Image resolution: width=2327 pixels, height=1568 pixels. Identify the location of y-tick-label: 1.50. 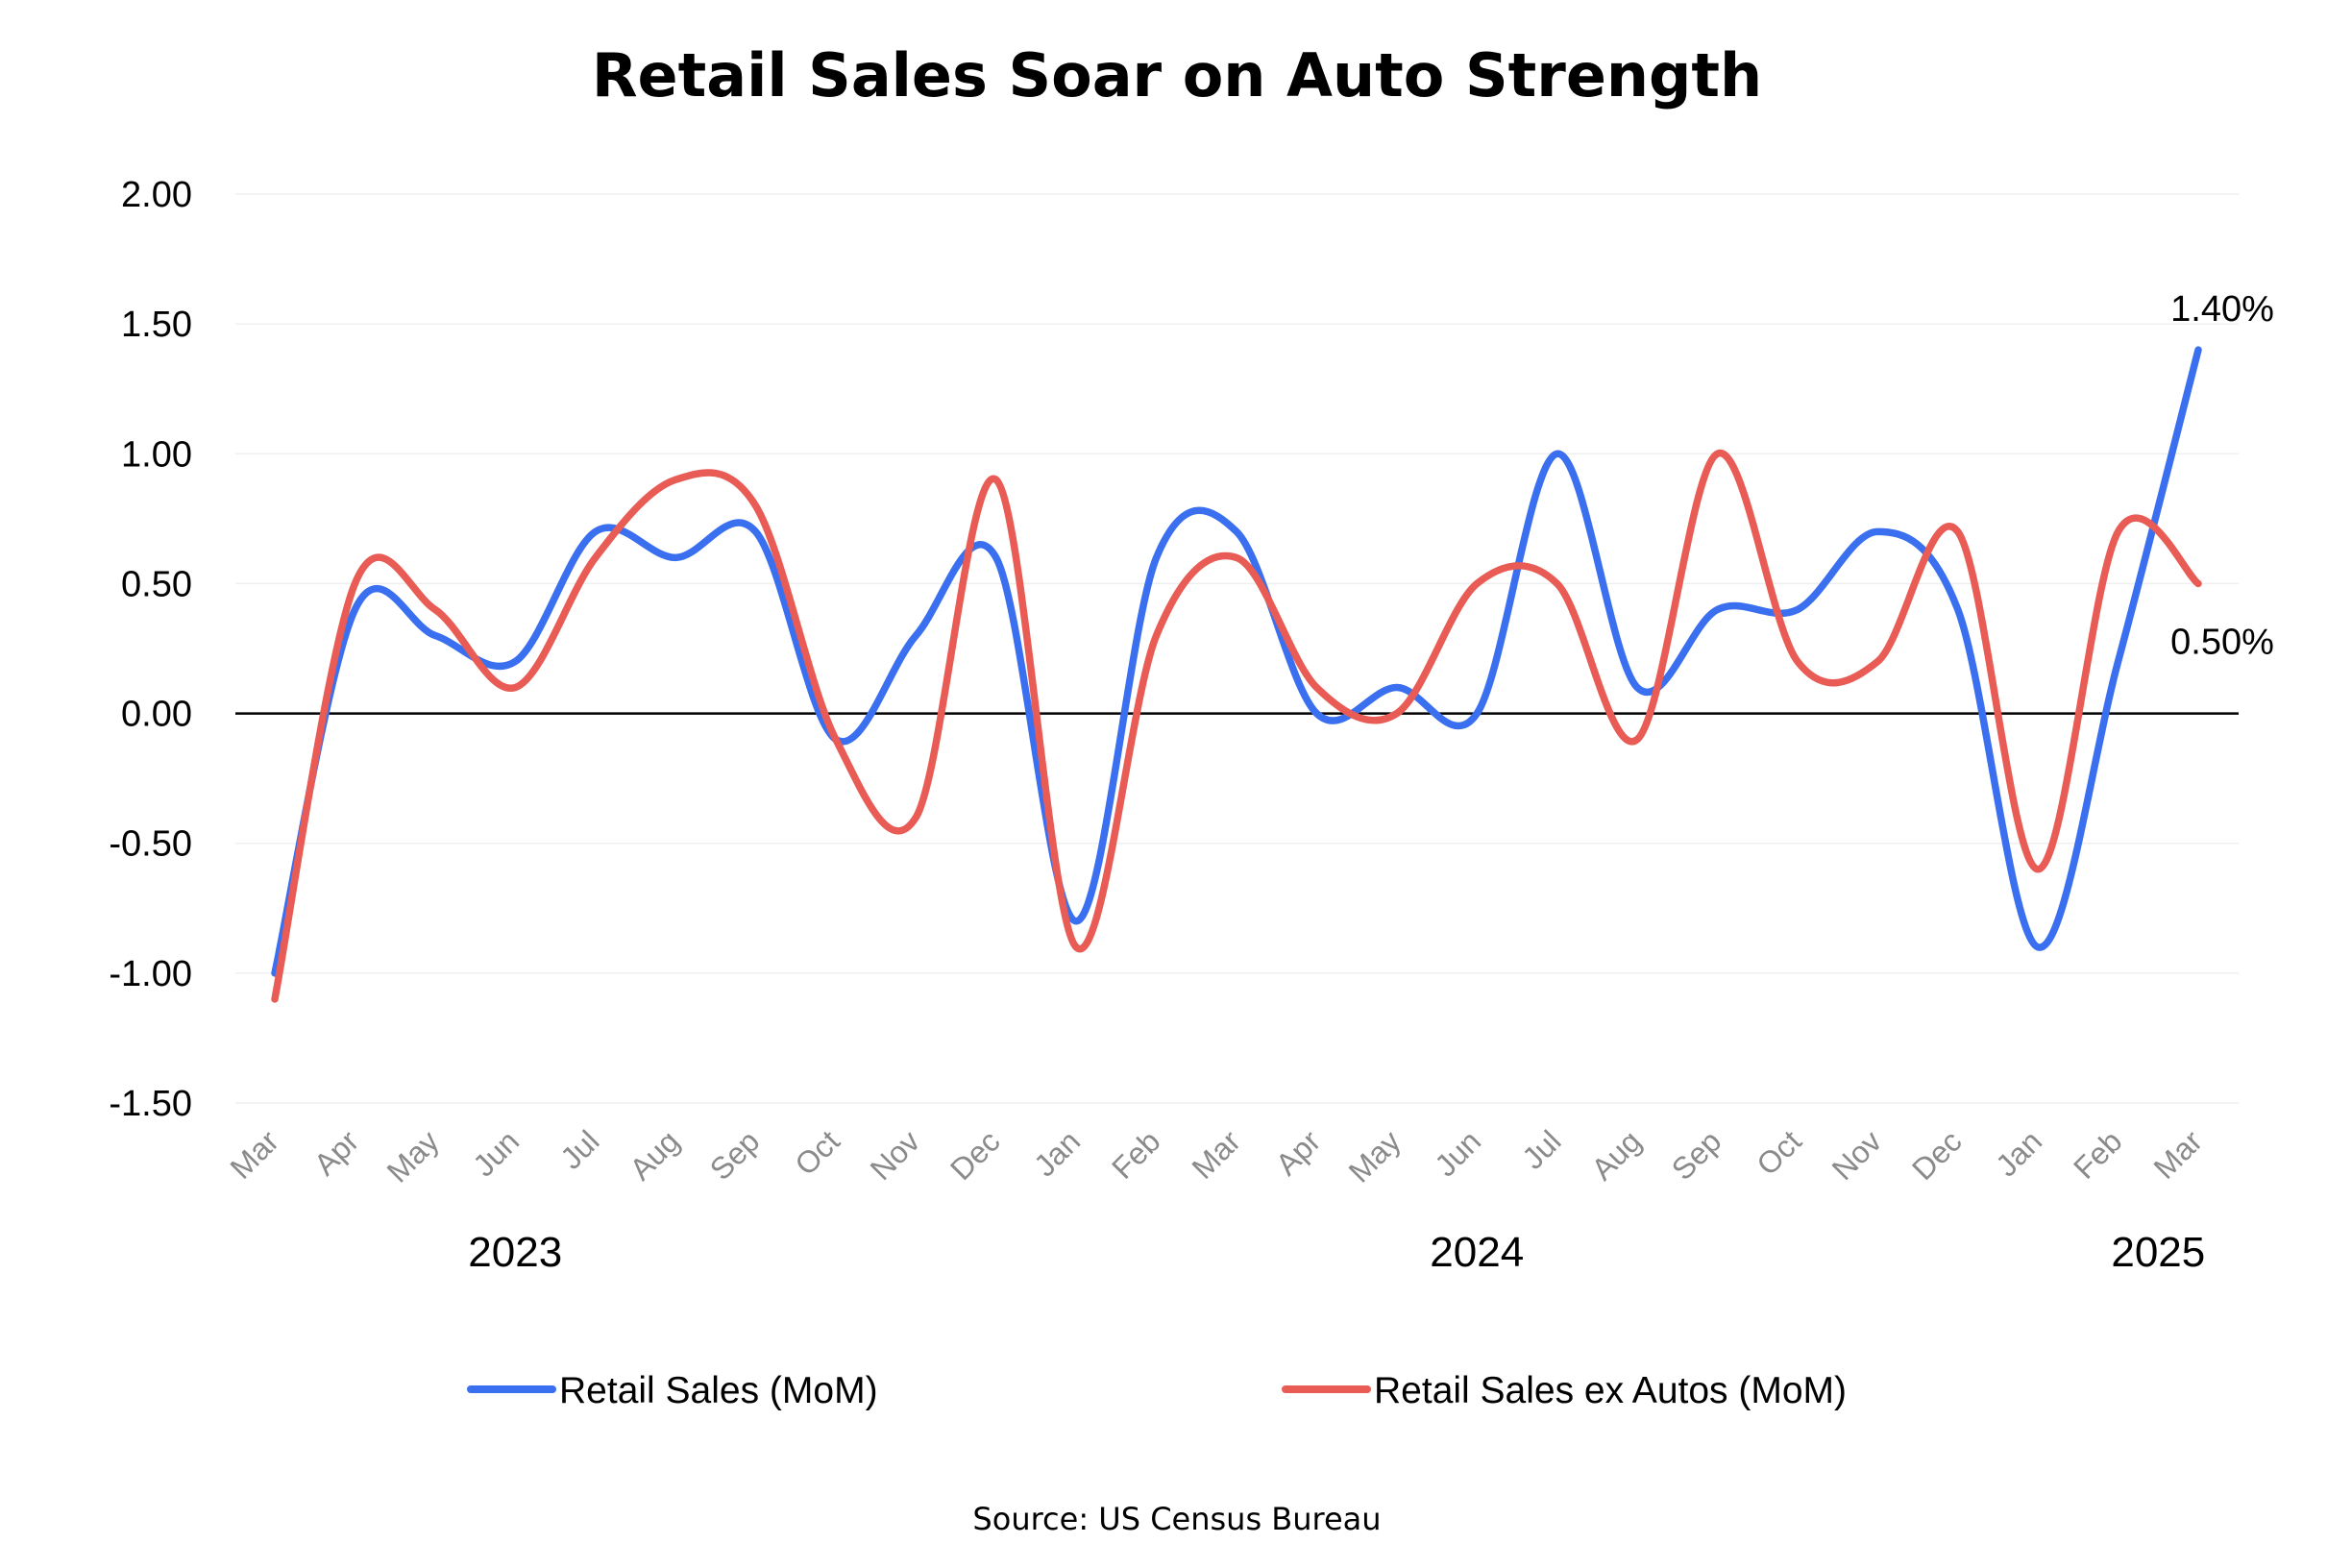
(156, 325).